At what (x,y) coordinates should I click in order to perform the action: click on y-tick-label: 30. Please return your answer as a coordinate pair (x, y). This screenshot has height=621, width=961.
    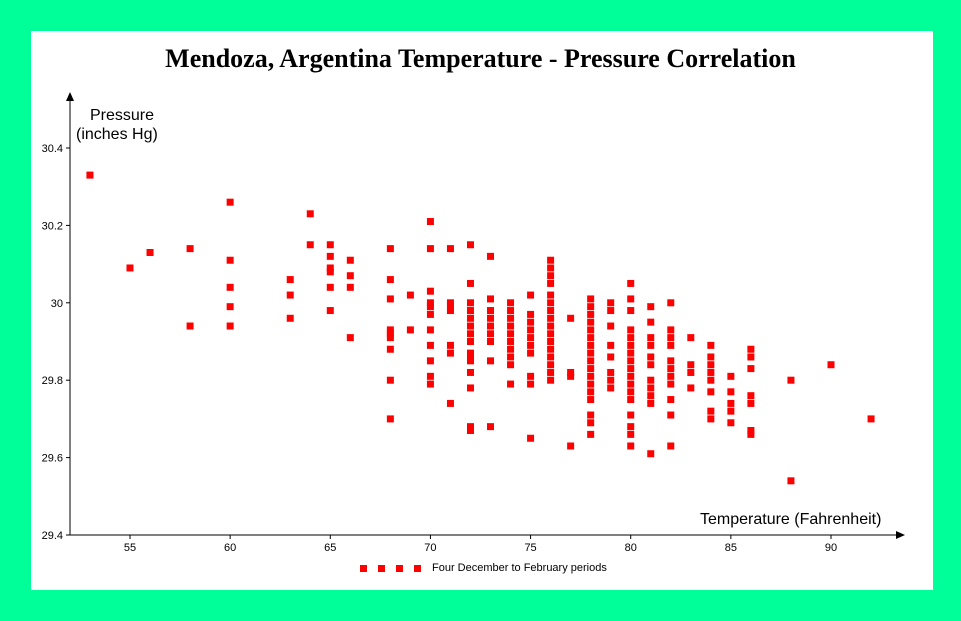
    Looking at the image, I should click on (57, 304).